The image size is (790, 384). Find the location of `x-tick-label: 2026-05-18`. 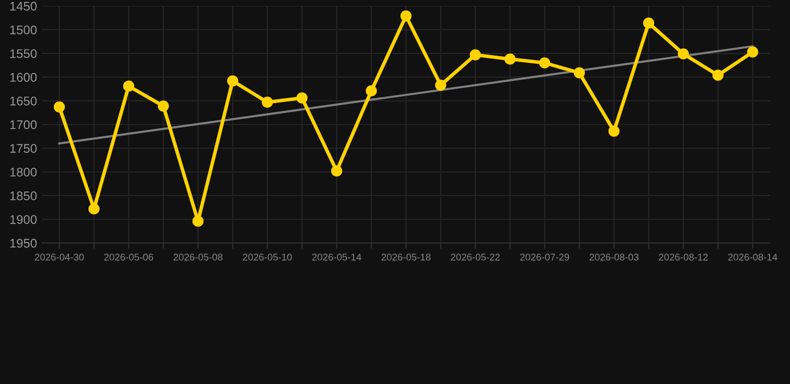

x-tick-label: 2026-05-18 is located at coordinates (406, 257).